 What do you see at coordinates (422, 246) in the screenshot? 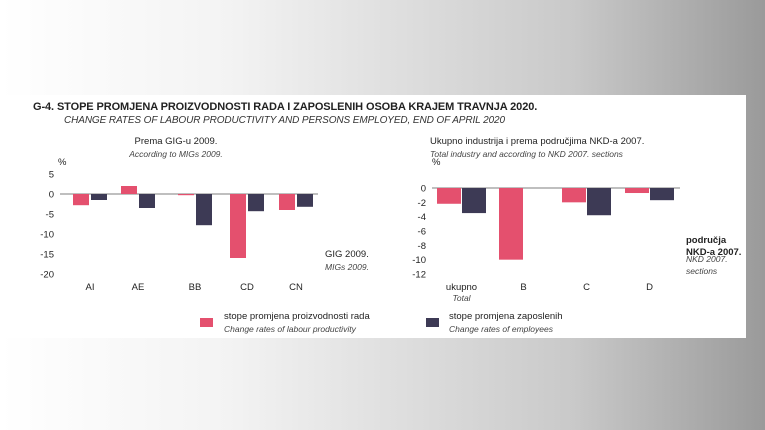
I see `y-tick-label: -8` at bounding box center [422, 246].